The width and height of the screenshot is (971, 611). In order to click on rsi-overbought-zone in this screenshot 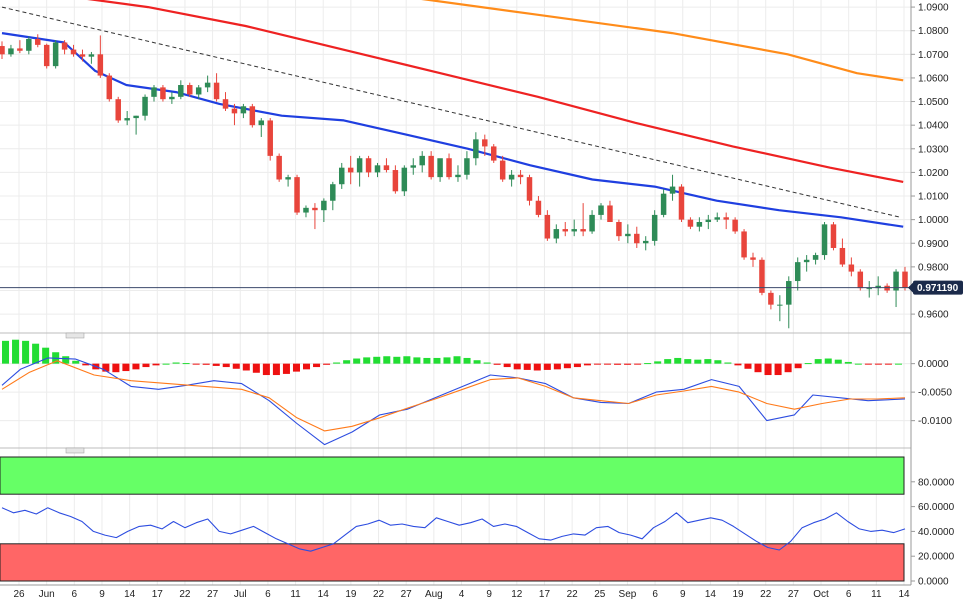, I will do `click(452, 475)`.